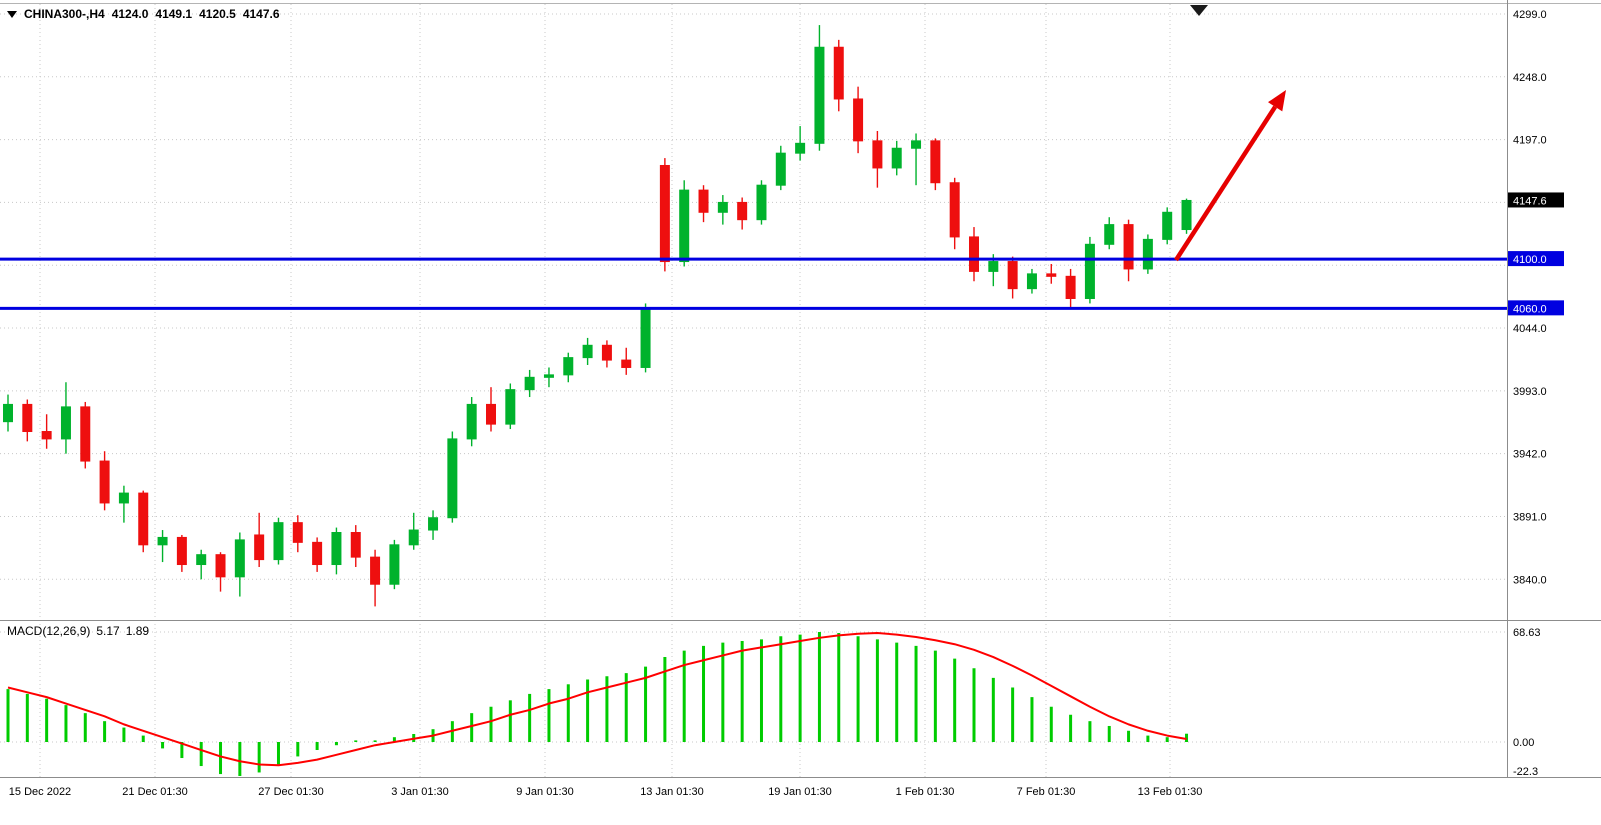 The height and width of the screenshot is (825, 1601). I want to click on time-axis-label: 15 Dec 2022, so click(40, 792).